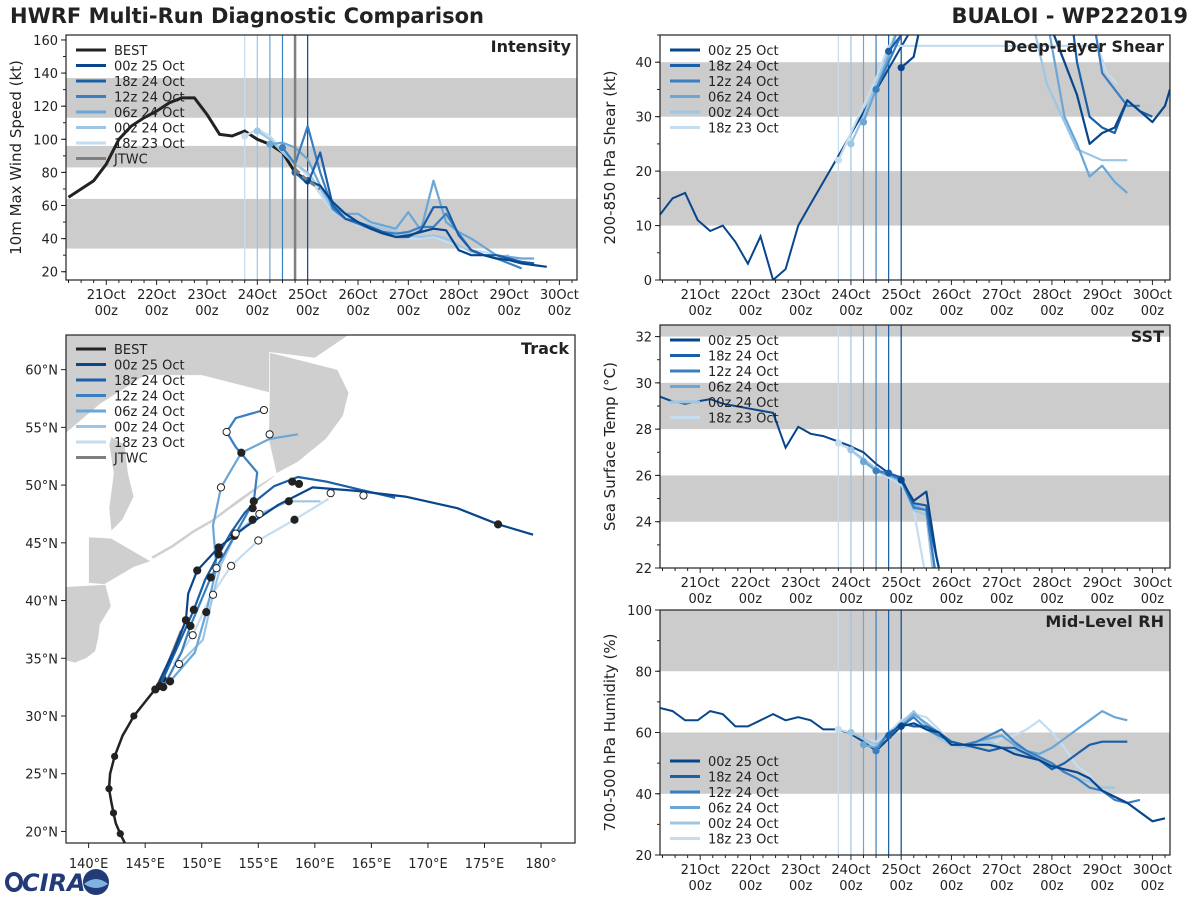 This screenshot has width=1200, height=900. Describe the element at coordinates (428, 864) in the screenshot. I see `lon-tick-label: 170°E` at that location.